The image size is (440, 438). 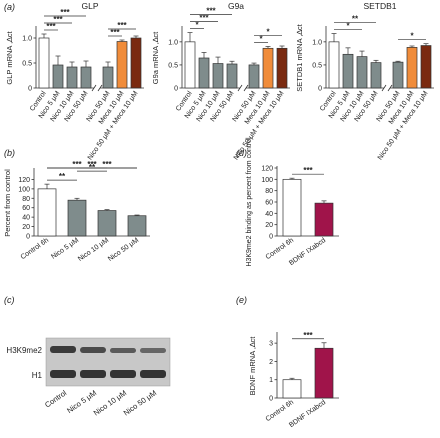 What do you see at coordinates (249, 202) in the screenshot?
I see `y-axis-label: H3K9me2 binding as percent from control` at bounding box center [249, 202].